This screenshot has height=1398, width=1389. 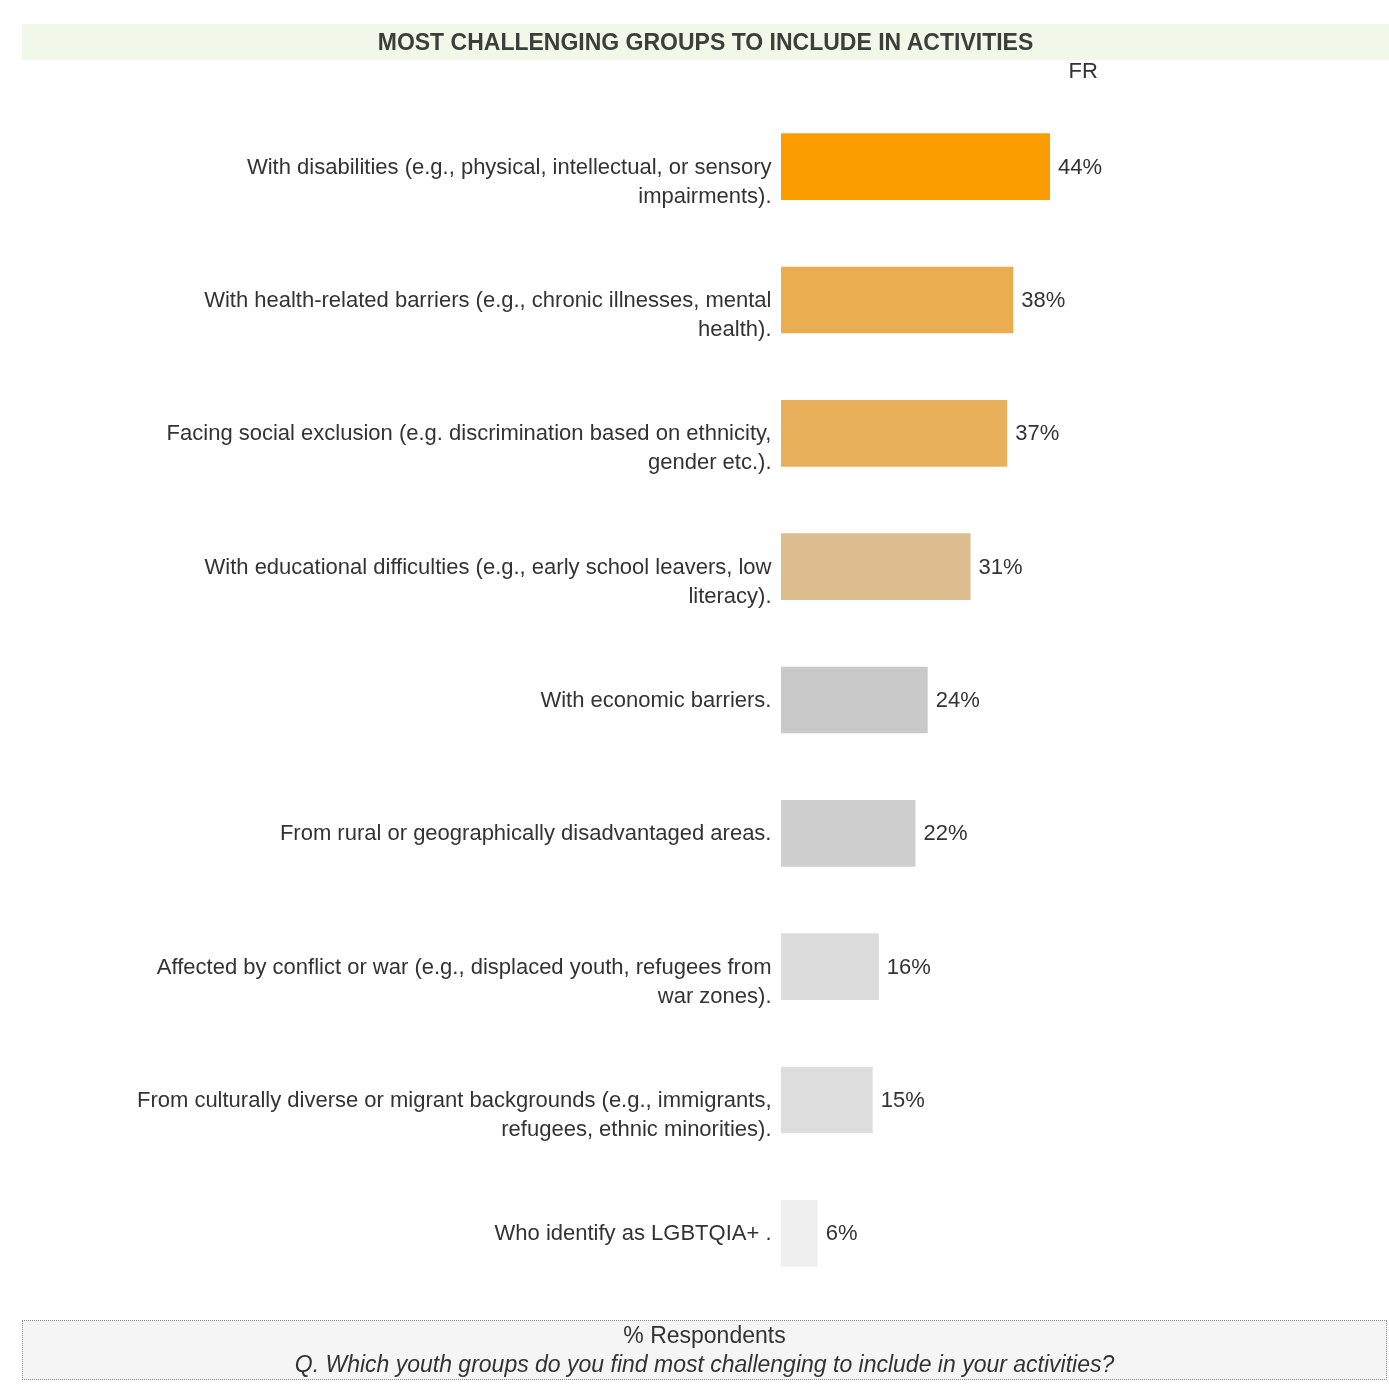 What do you see at coordinates (902, 1099) in the screenshot?
I see `data-label: 15%` at bounding box center [902, 1099].